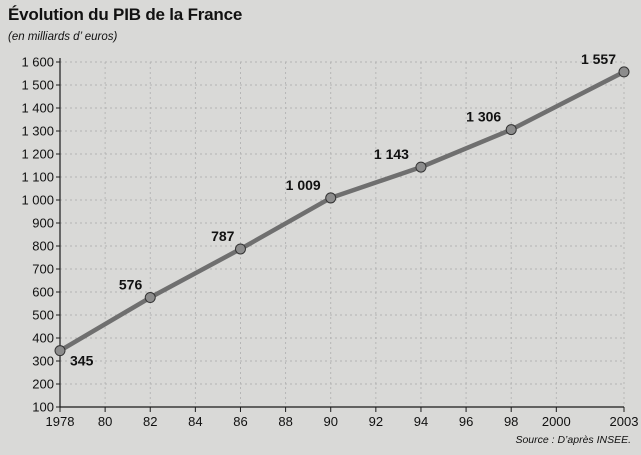  What do you see at coordinates (556, 421) in the screenshot?
I see `x-tick-label: 2000` at bounding box center [556, 421].